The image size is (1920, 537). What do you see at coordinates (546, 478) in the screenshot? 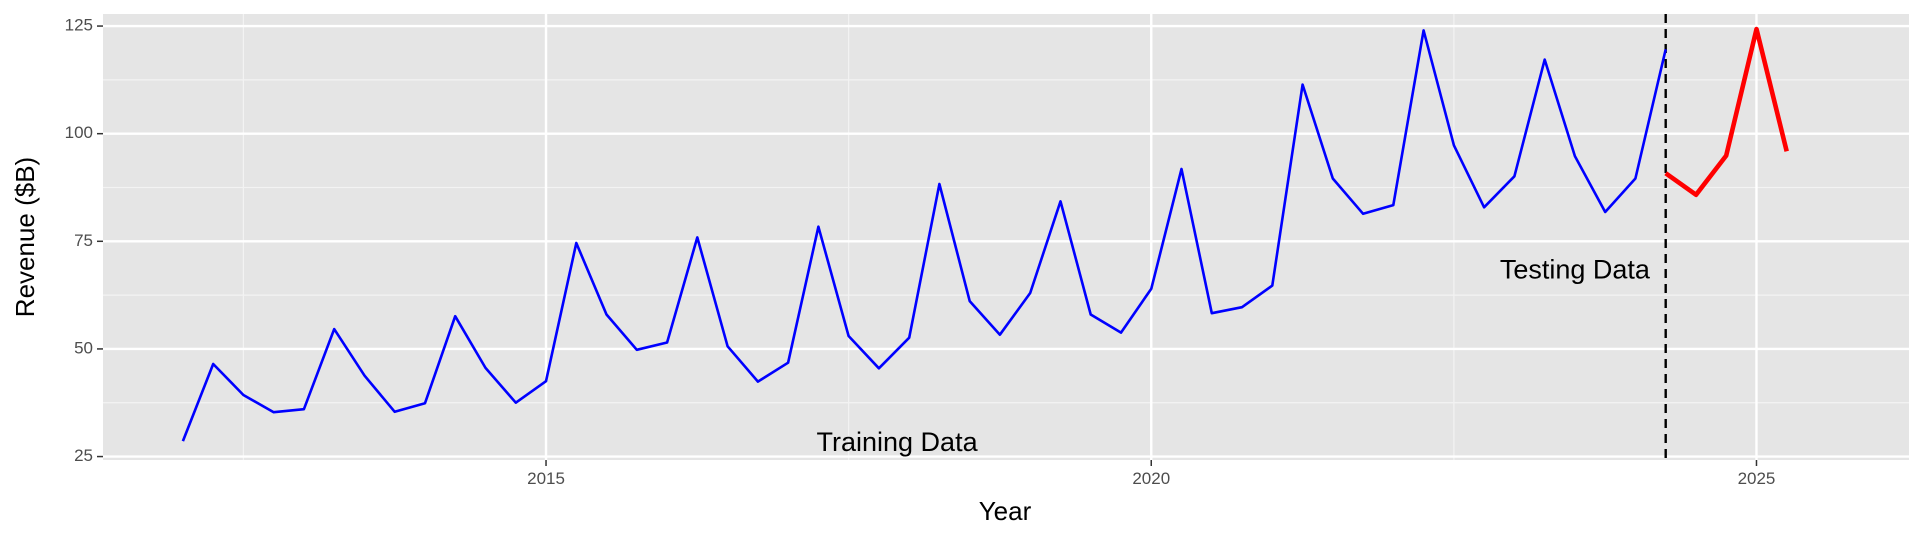
I see `x-tick-label: 2015` at bounding box center [546, 478].